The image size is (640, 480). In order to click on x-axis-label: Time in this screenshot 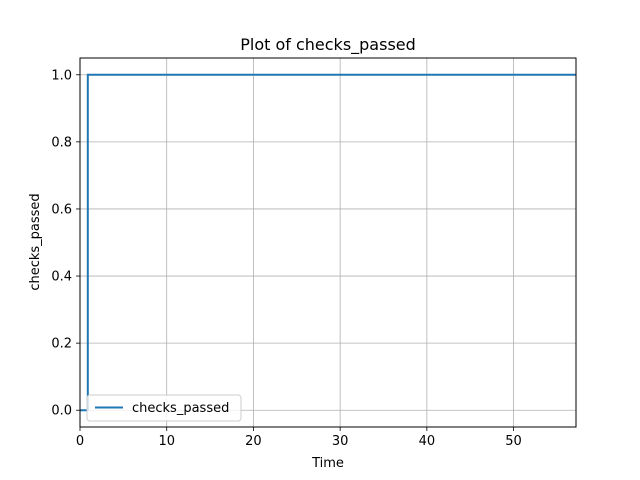, I will do `click(327, 463)`.